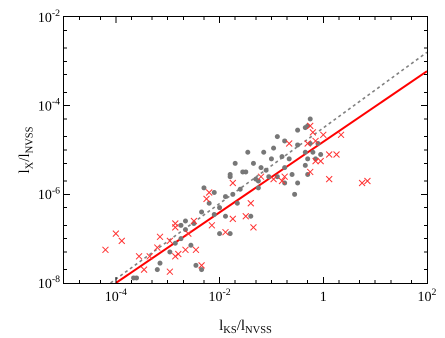 This screenshot has height=338, width=445. I want to click on x-tick-label: 1, so click(323, 297).